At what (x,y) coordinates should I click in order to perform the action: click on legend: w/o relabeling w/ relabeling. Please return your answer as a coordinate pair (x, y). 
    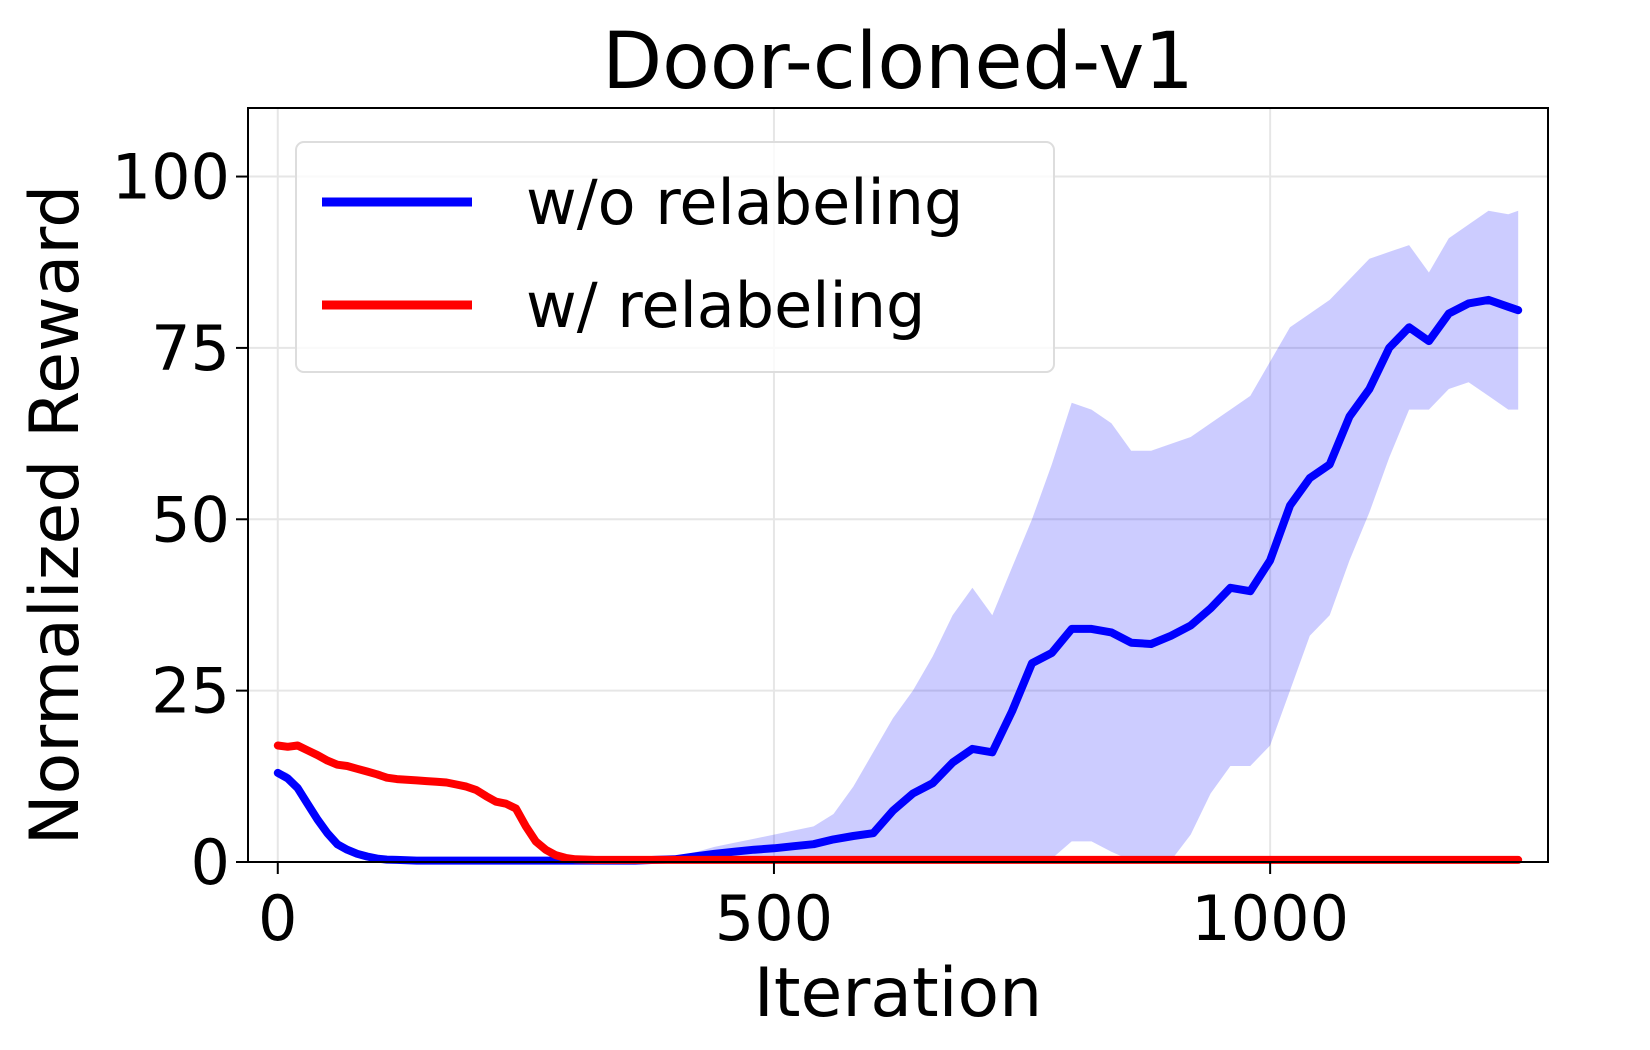
    Looking at the image, I should click on (675, 257).